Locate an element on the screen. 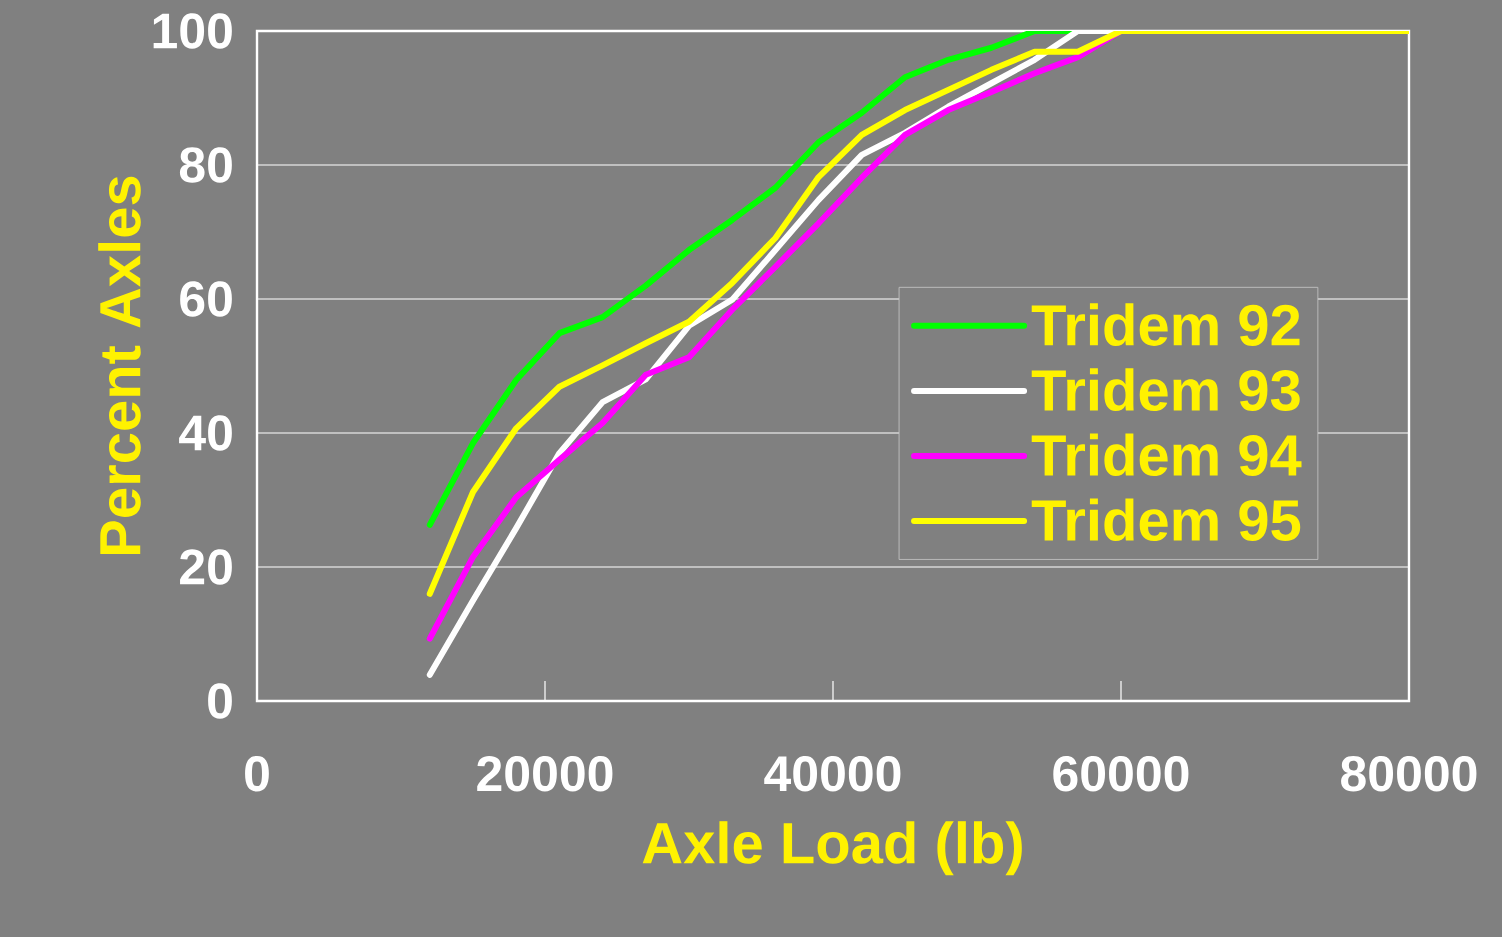  legend-label: Tridem 92 is located at coordinates (1165, 324).